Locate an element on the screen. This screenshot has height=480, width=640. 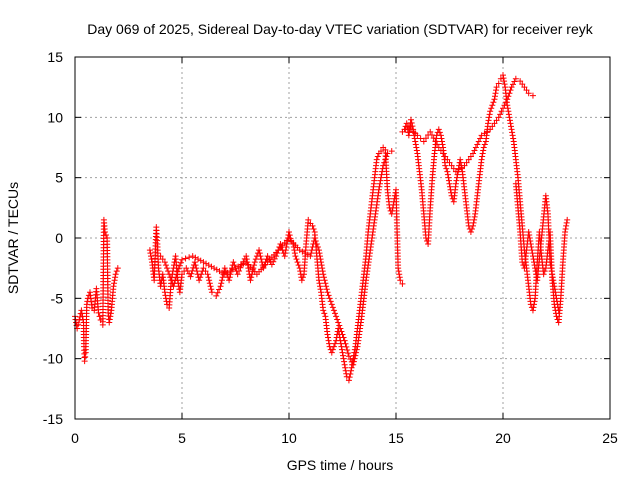
y-axis-label: SDTVAR / TECUs is located at coordinates (13, 238).